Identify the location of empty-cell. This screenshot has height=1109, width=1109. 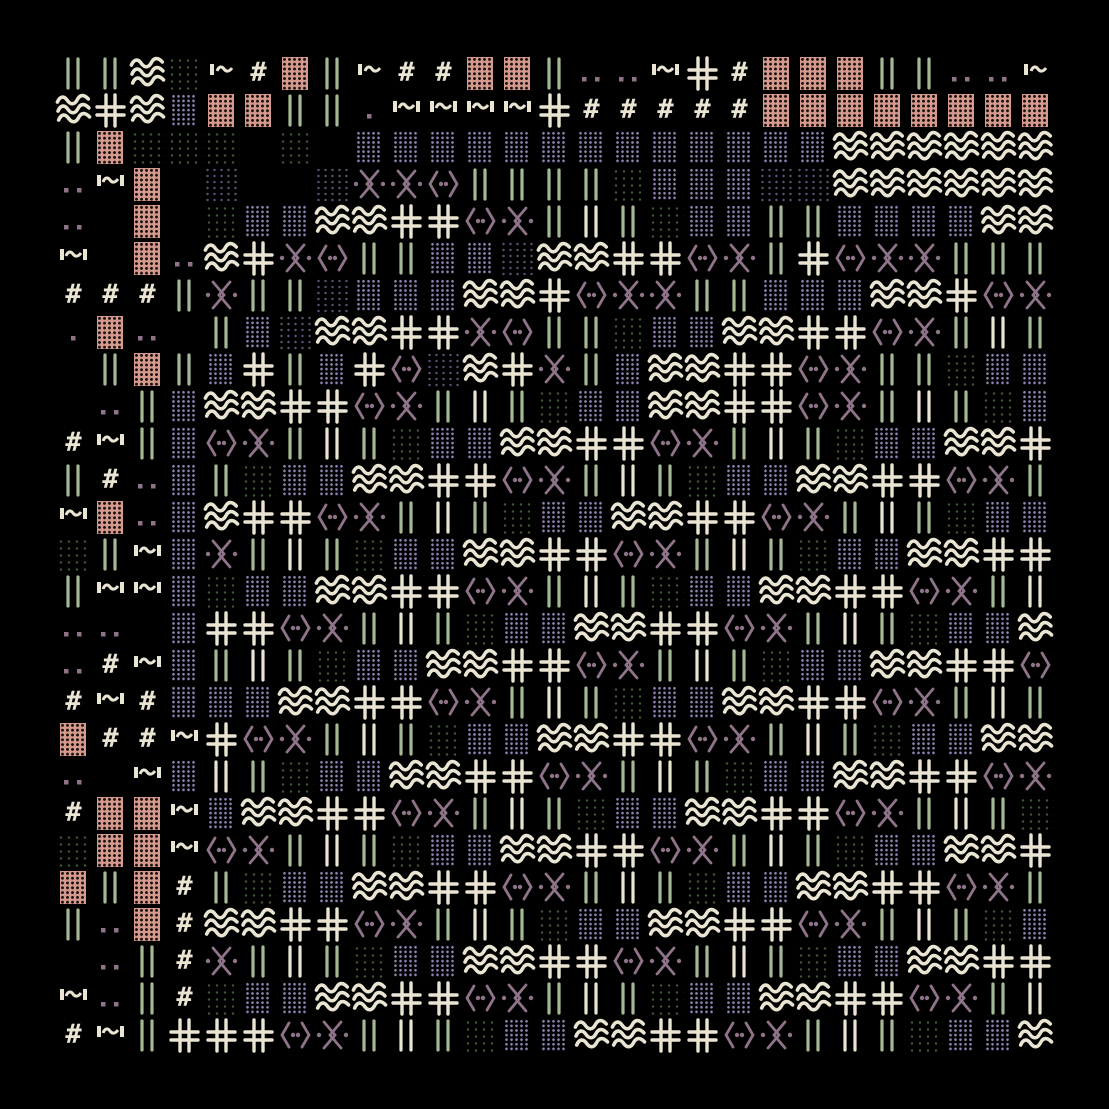
(184, 221).